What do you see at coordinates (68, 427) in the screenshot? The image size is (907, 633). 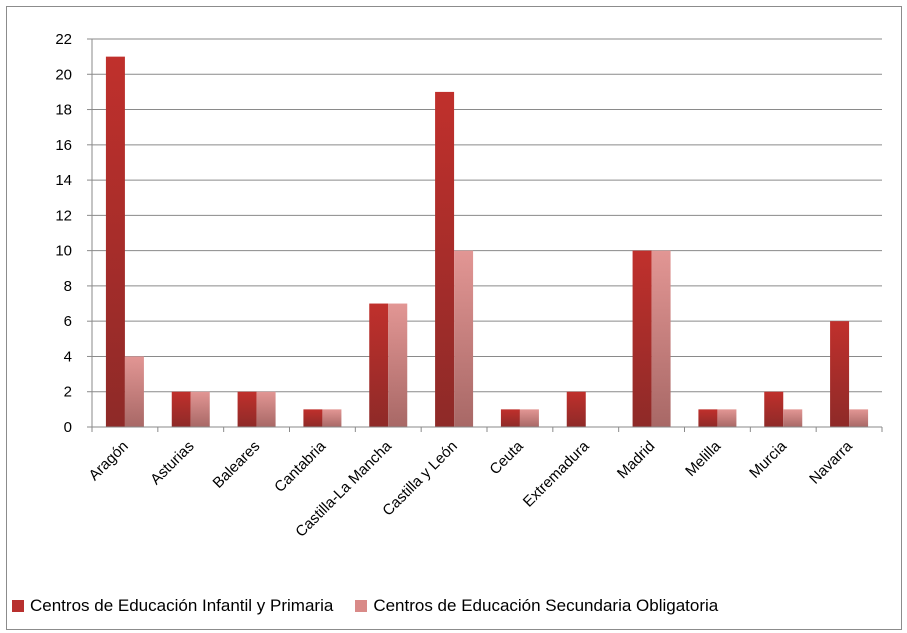 I see `y-tick-label: 0` at bounding box center [68, 427].